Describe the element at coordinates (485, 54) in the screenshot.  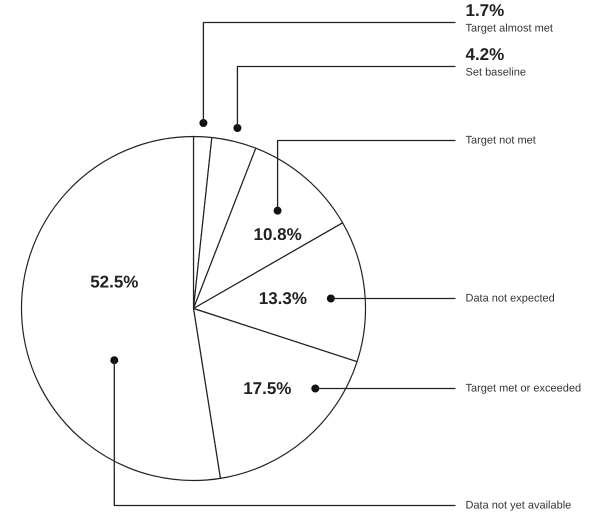
I see `data-label: 4.2%` at that location.